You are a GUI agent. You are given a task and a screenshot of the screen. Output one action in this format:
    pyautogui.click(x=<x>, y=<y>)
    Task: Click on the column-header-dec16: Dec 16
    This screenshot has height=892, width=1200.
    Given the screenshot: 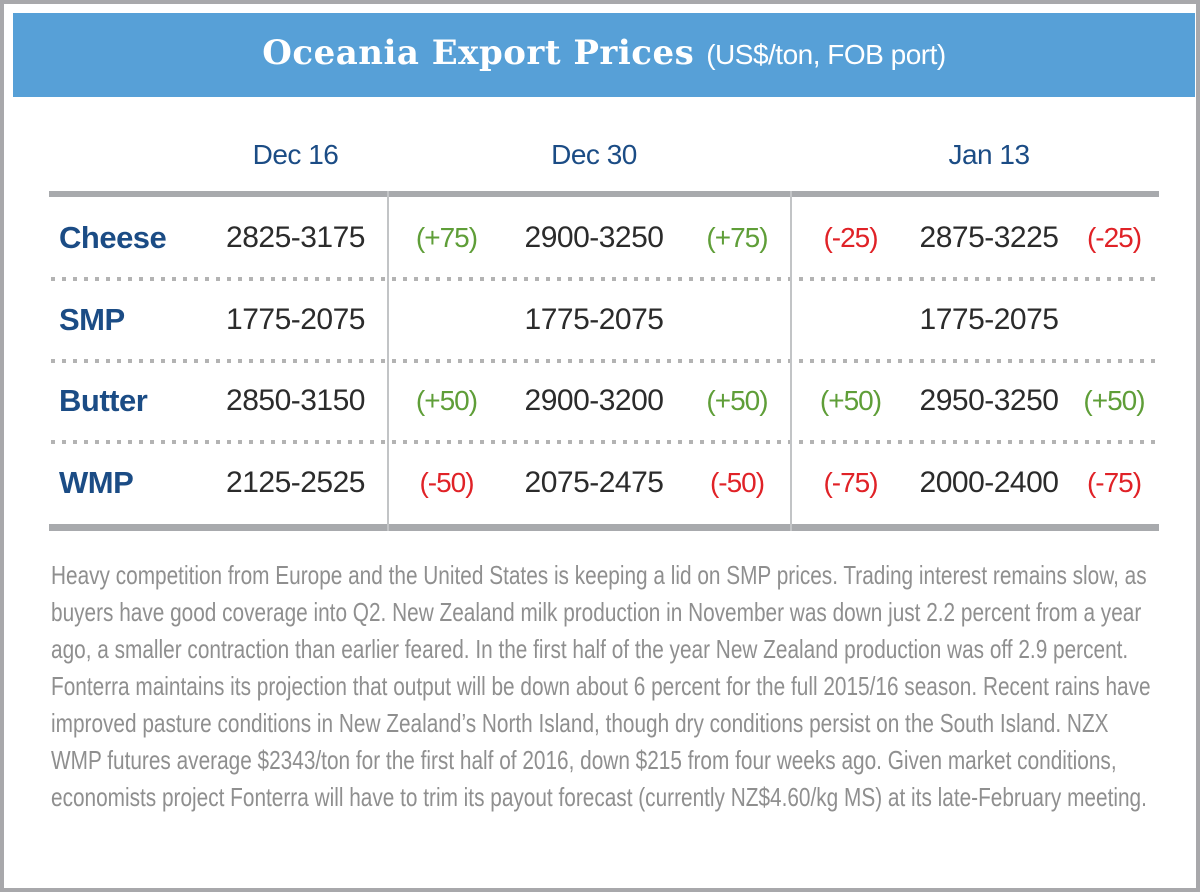 What is the action you would take?
    pyautogui.click(x=295, y=154)
    